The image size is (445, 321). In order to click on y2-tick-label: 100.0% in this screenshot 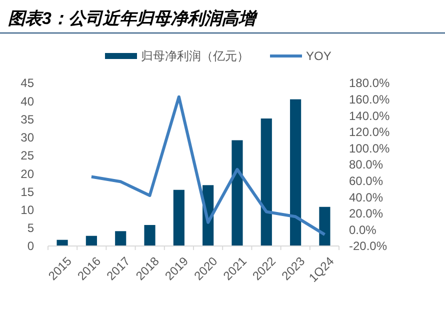, I will do `click(369, 148)`.